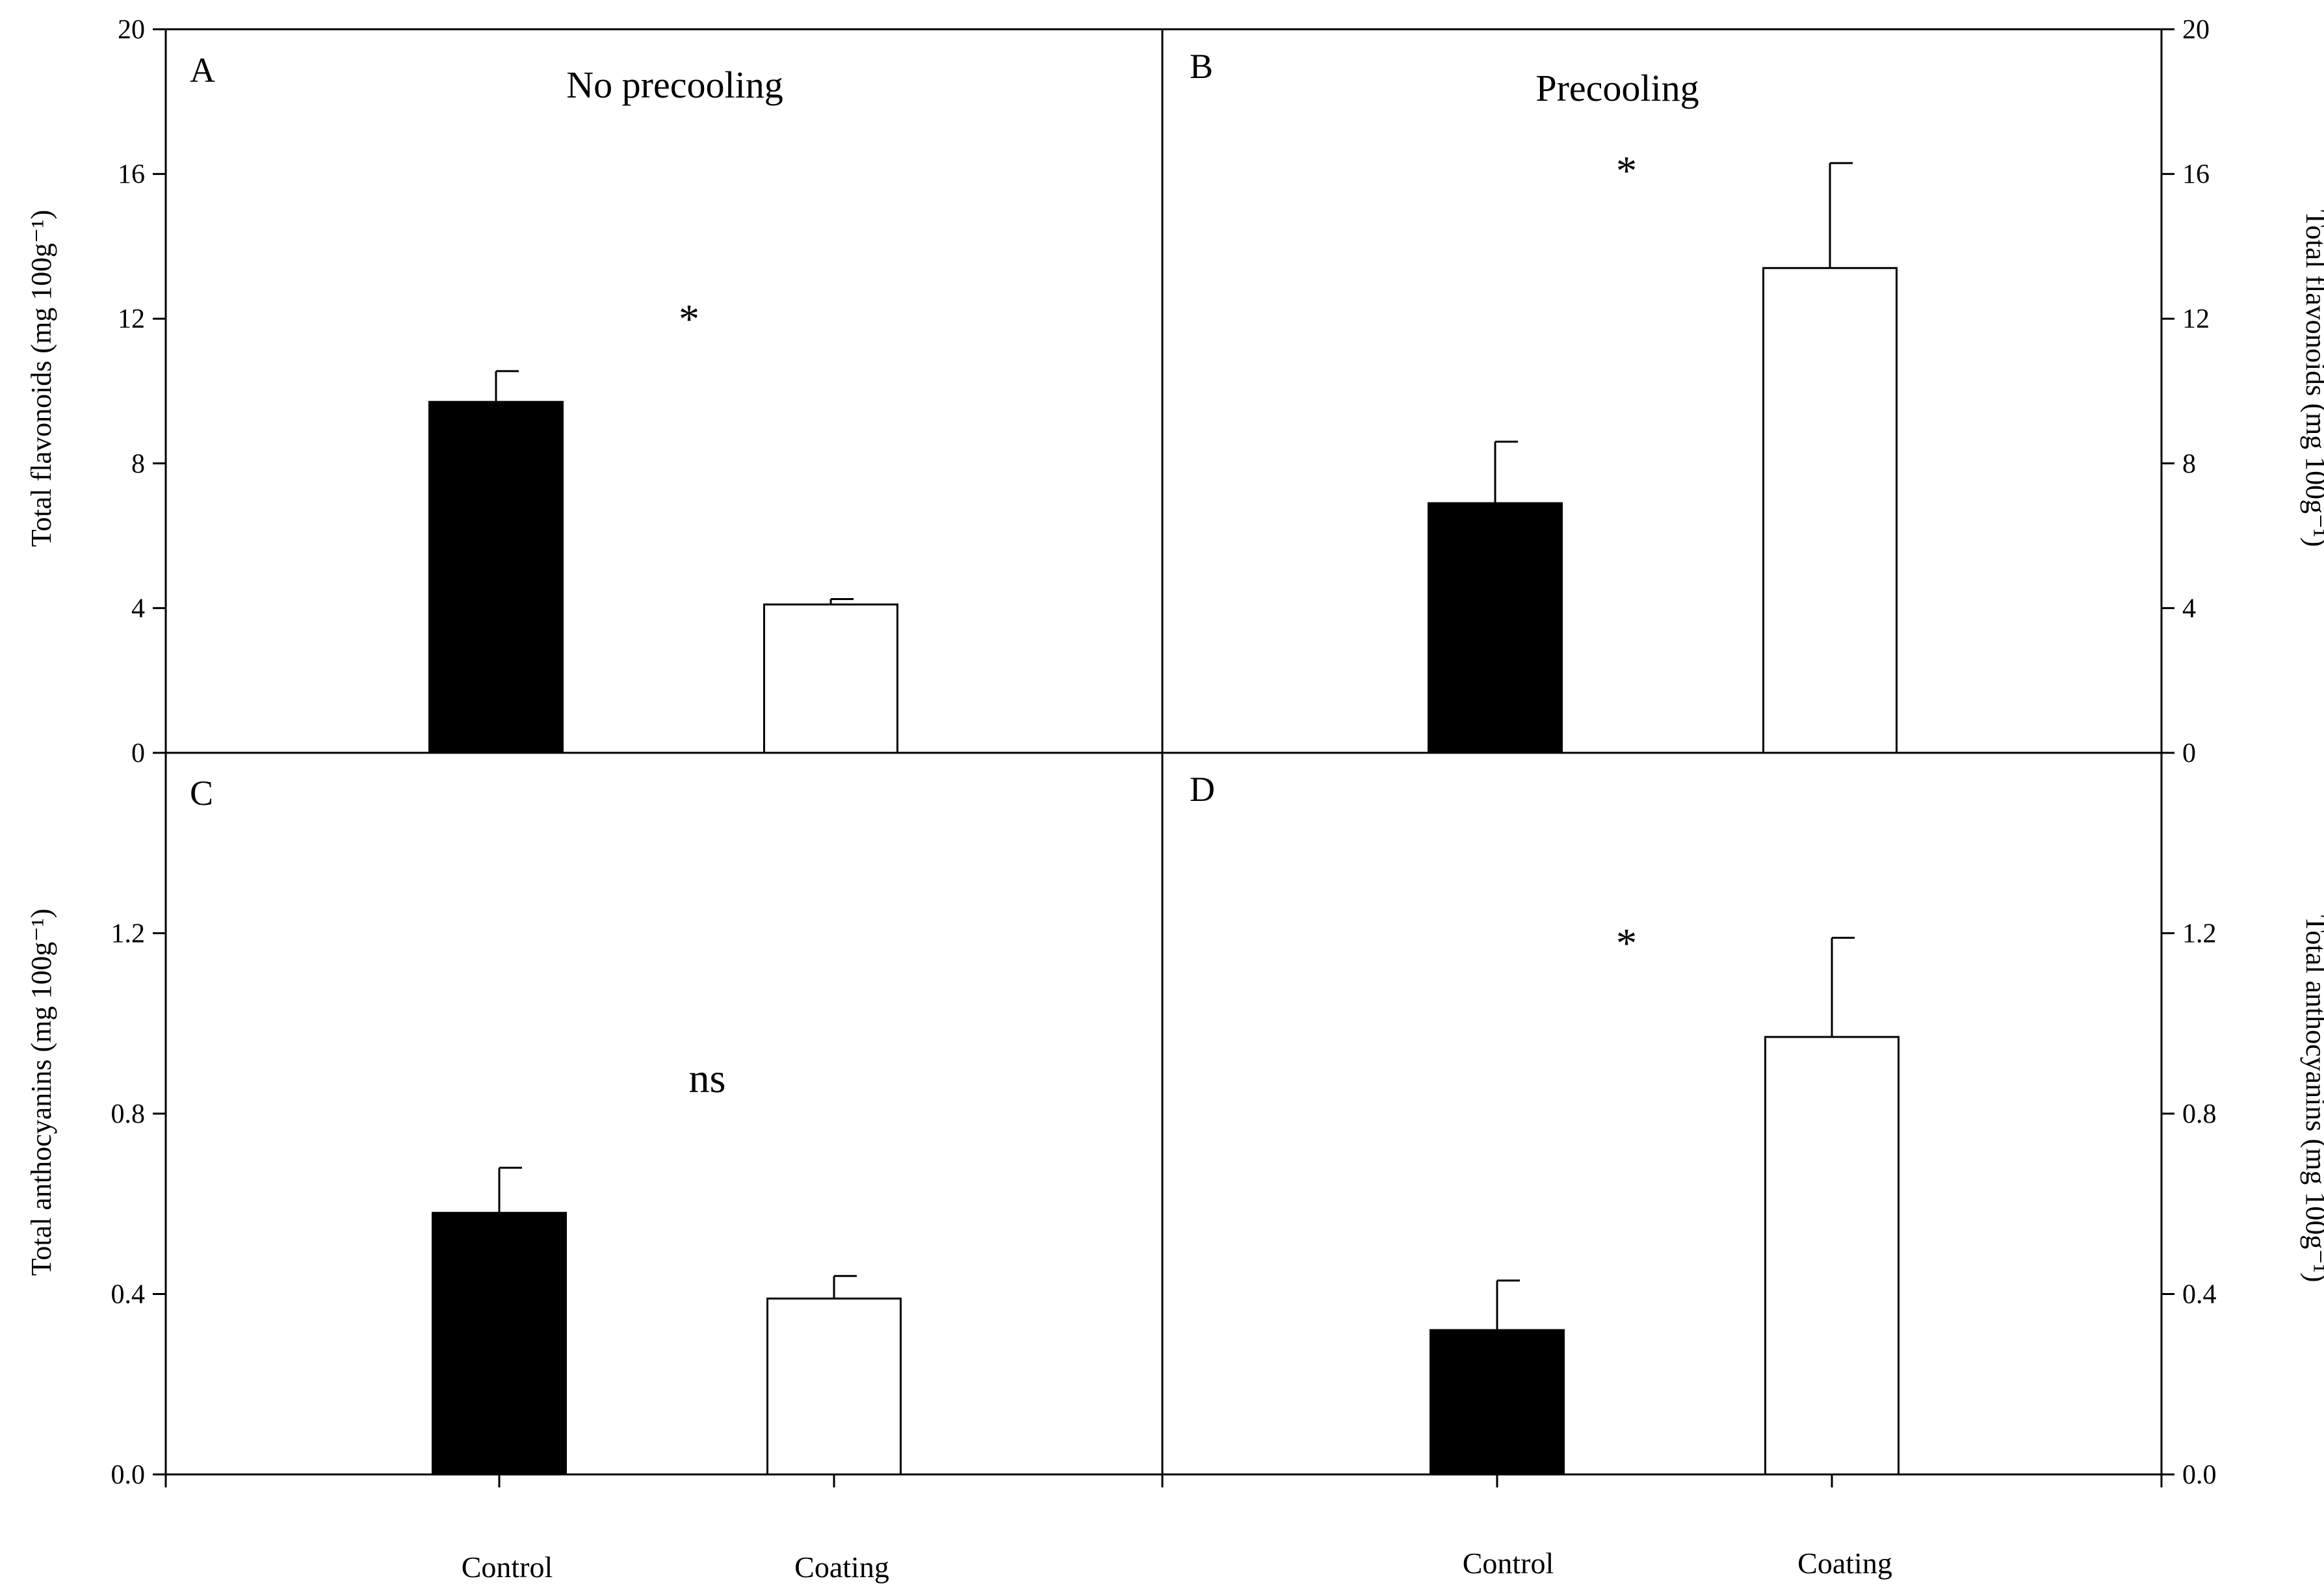  I want to click on panel-letter-a: A, so click(203, 70).